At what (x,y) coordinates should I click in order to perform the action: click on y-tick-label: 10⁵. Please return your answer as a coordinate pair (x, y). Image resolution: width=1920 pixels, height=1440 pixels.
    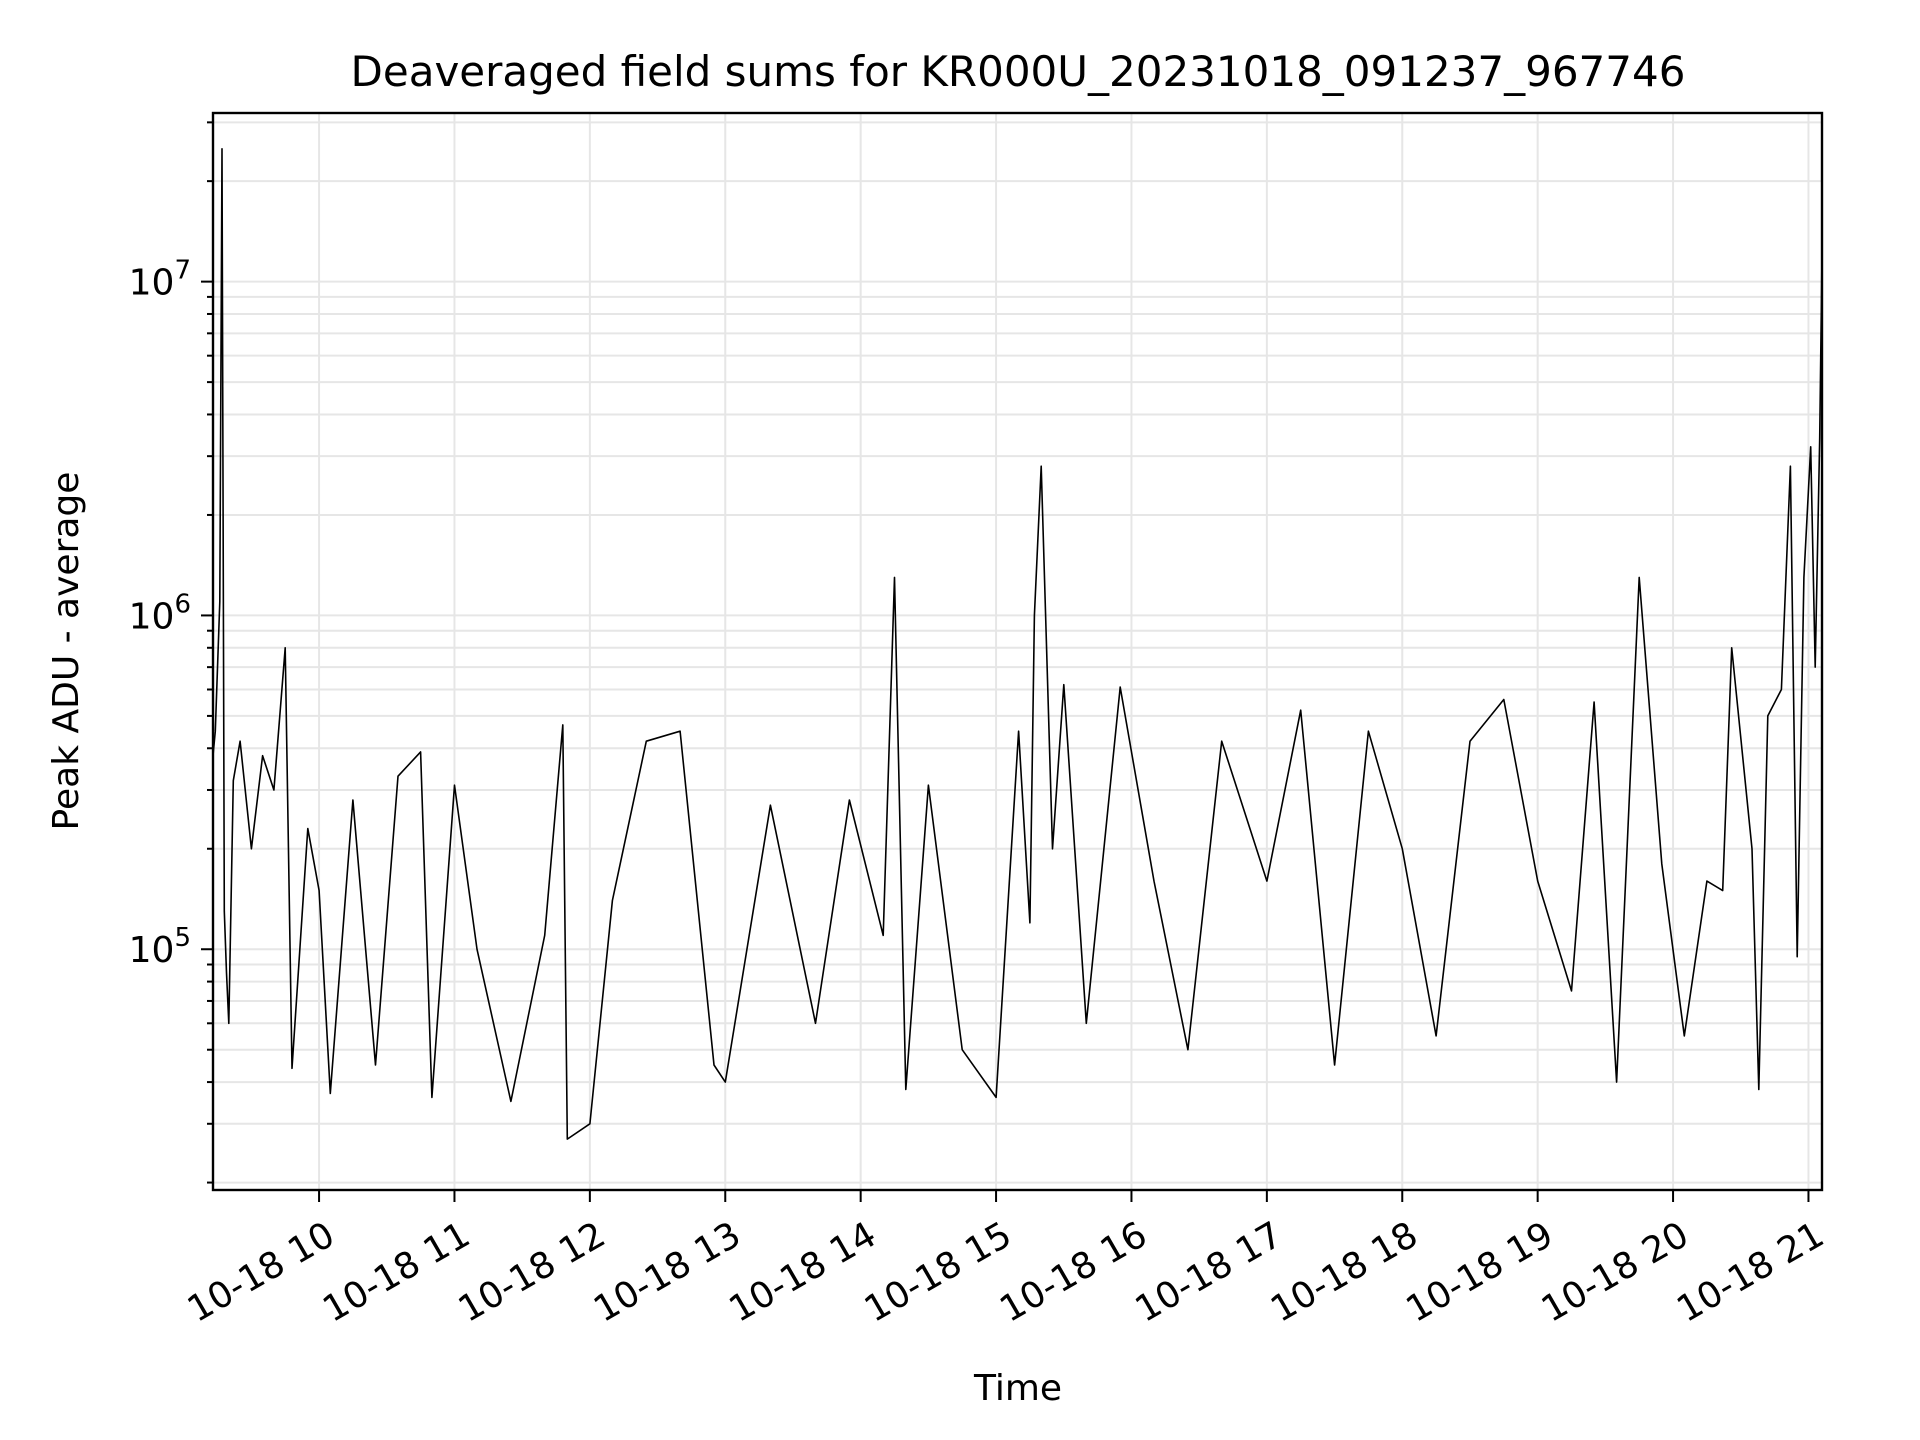
    Looking at the image, I should click on (160, 947).